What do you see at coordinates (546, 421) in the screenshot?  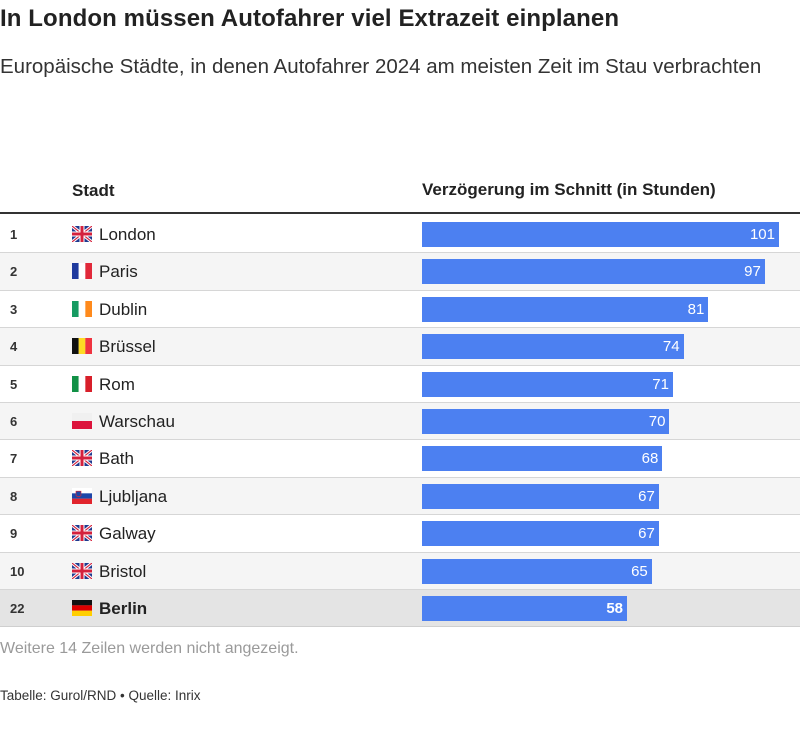 I see `delay-bar: 70` at bounding box center [546, 421].